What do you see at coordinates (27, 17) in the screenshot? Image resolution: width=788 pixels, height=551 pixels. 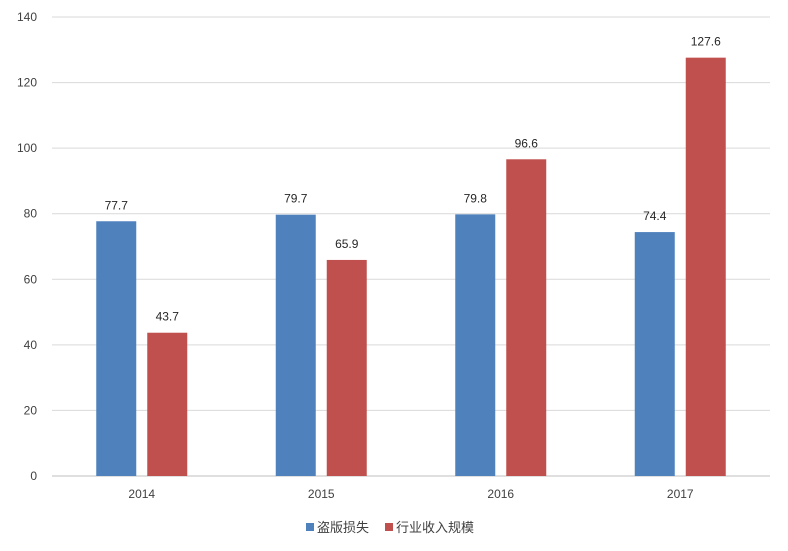 I see `y-tick-label: 140` at bounding box center [27, 17].